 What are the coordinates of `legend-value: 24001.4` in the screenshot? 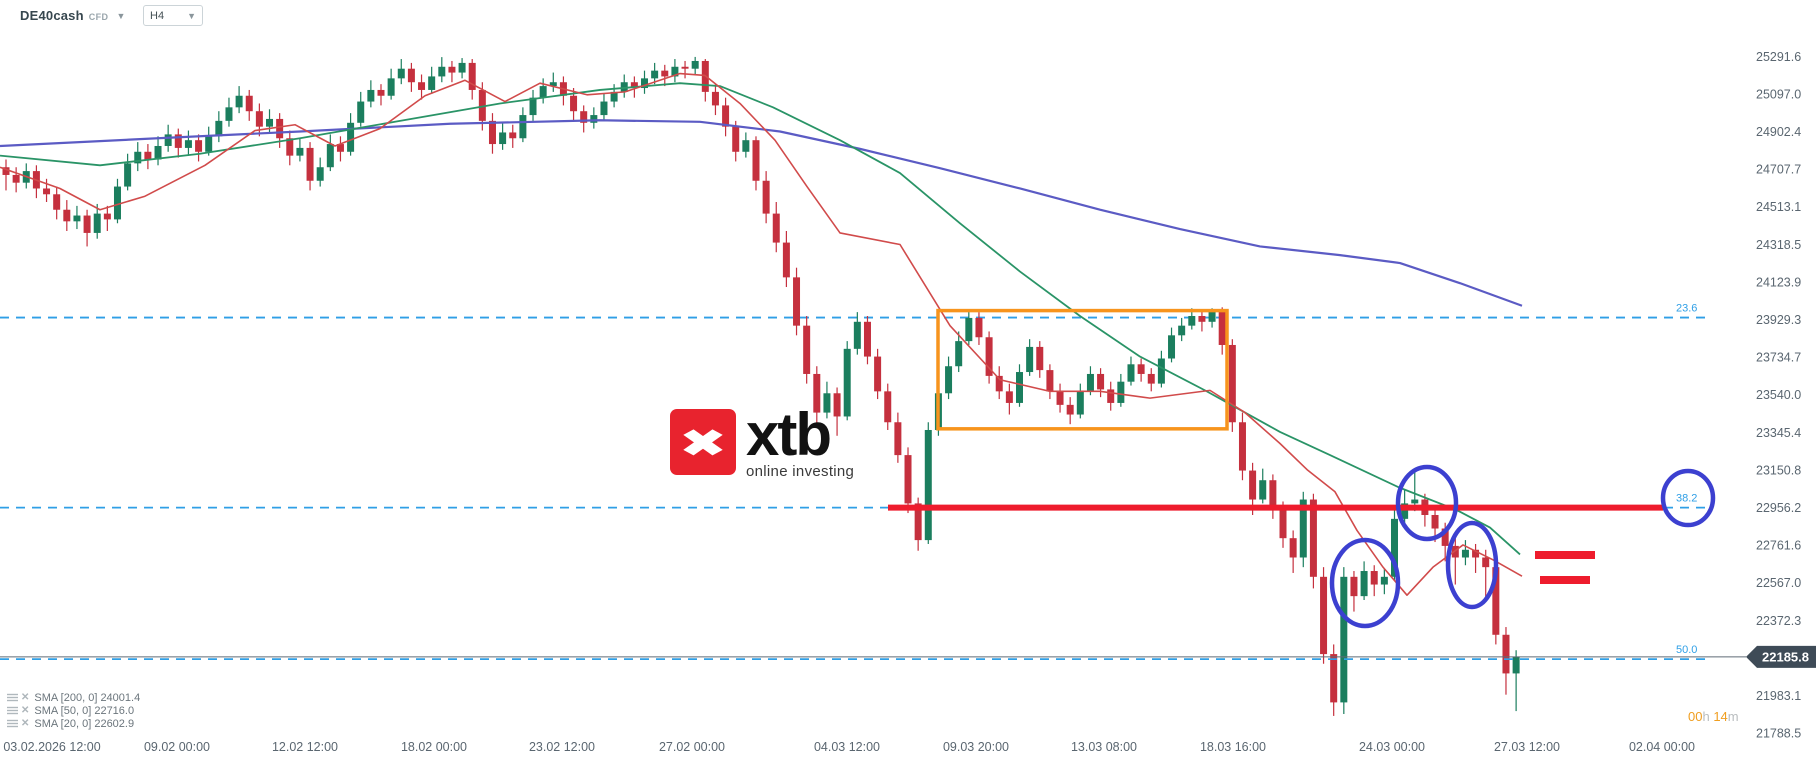 It's located at (120, 697).